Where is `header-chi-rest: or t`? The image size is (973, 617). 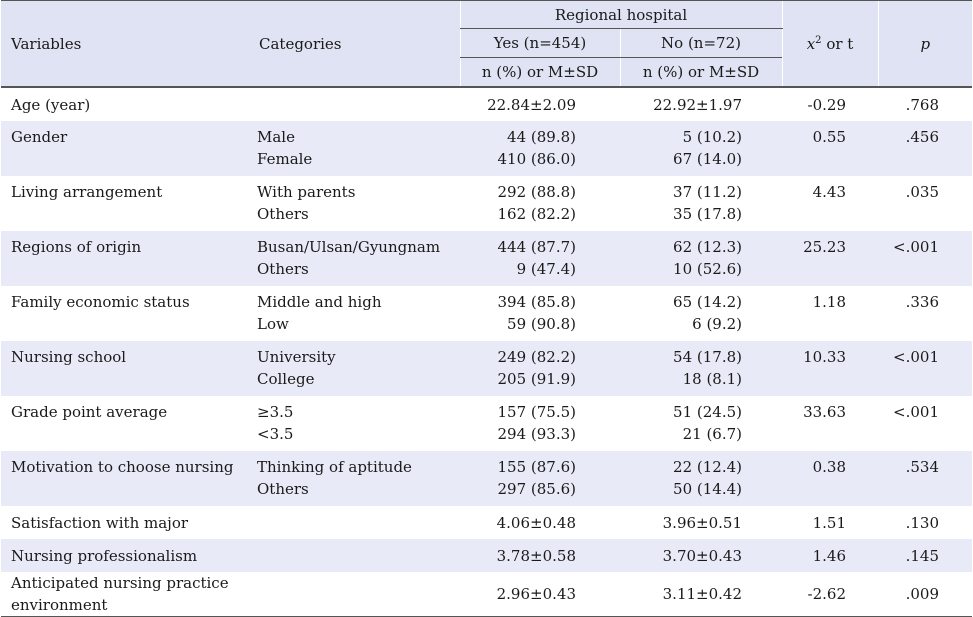 header-chi-rest: or t is located at coordinates (837, 43).